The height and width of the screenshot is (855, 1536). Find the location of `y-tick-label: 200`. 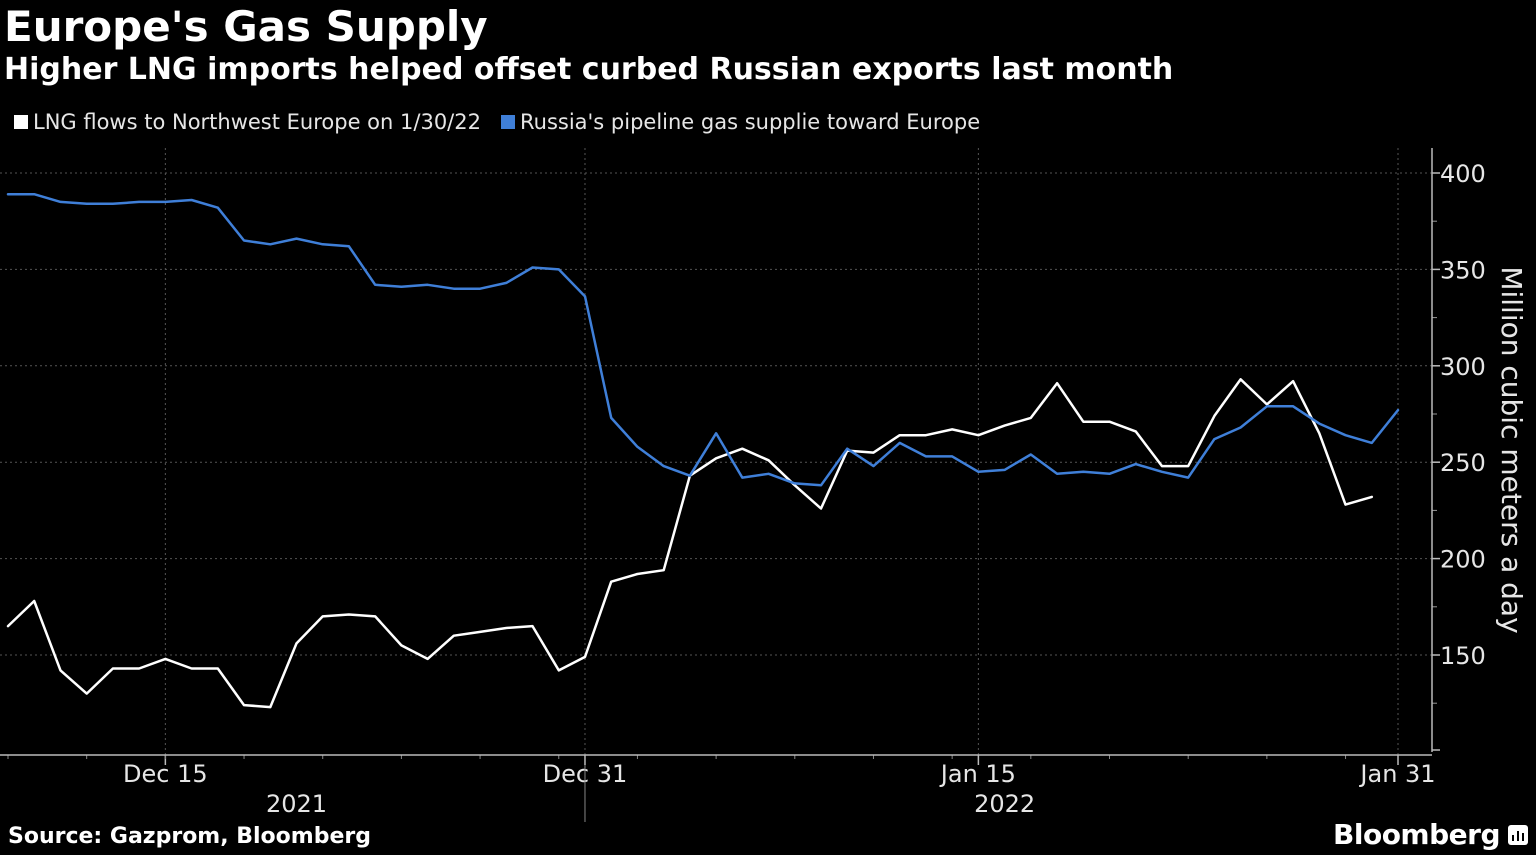

y-tick-label: 200 is located at coordinates (1463, 560).